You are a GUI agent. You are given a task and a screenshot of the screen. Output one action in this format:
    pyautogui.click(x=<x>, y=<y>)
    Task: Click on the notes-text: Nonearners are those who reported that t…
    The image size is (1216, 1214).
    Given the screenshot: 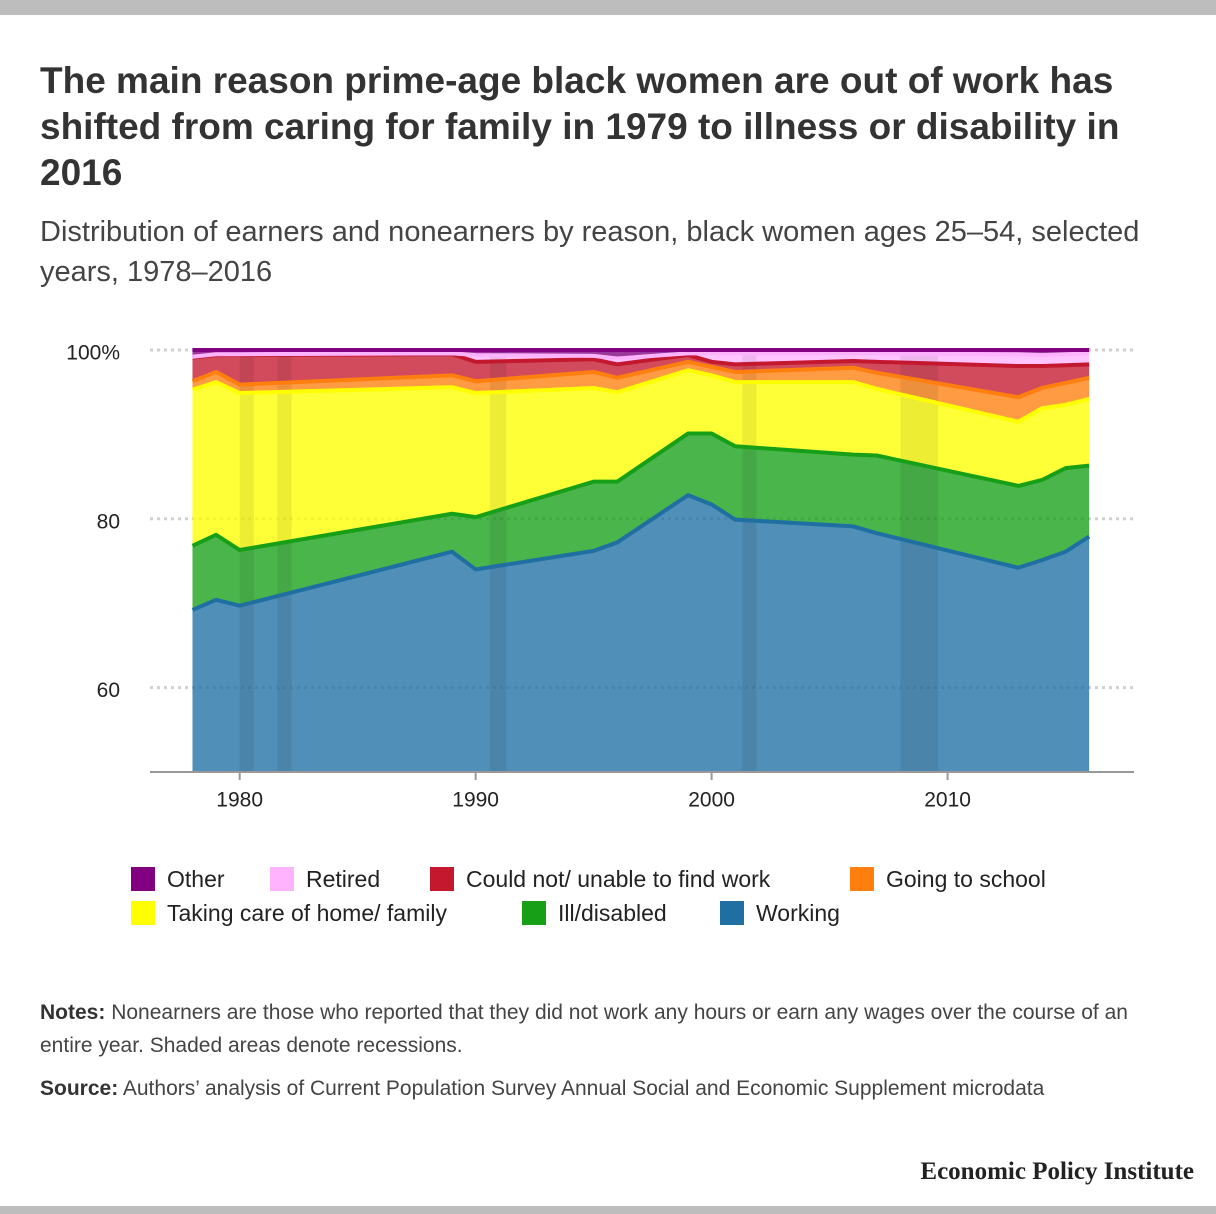 What is the action you would take?
    pyautogui.click(x=584, y=1029)
    